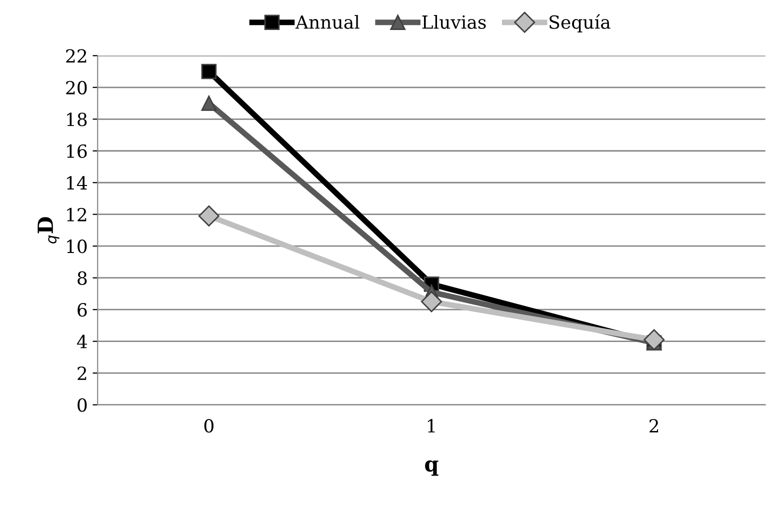 Image resolution: width=781 pixels, height=506 pixels. I want to click on y-tick-label: 18, so click(77, 119).